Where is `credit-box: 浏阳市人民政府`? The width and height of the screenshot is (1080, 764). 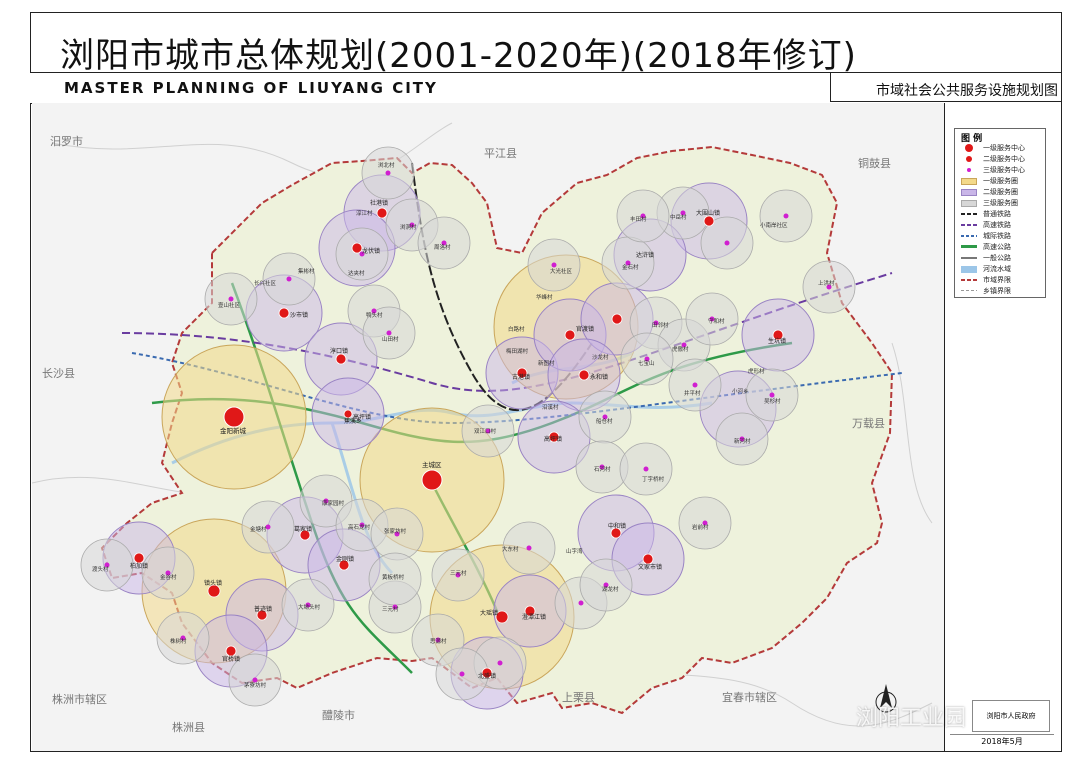
credit-box: 浏阳市人民政府 is located at coordinates (1011, 716).